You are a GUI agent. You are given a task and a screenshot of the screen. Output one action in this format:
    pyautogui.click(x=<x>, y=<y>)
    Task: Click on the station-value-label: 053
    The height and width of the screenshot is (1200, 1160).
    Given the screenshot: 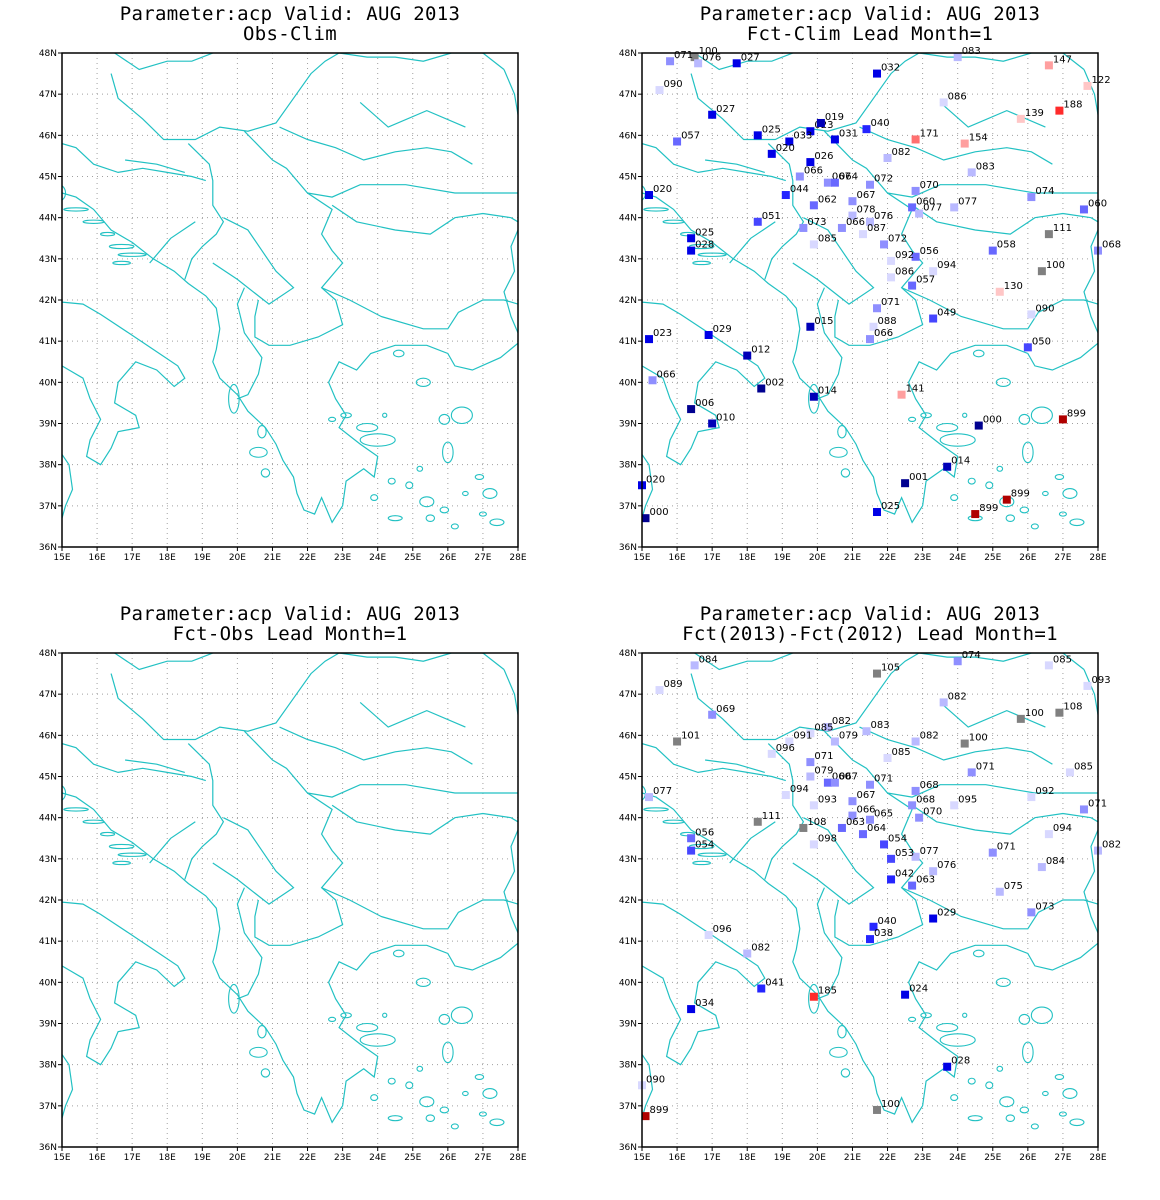 What is the action you would take?
    pyautogui.click(x=904, y=853)
    